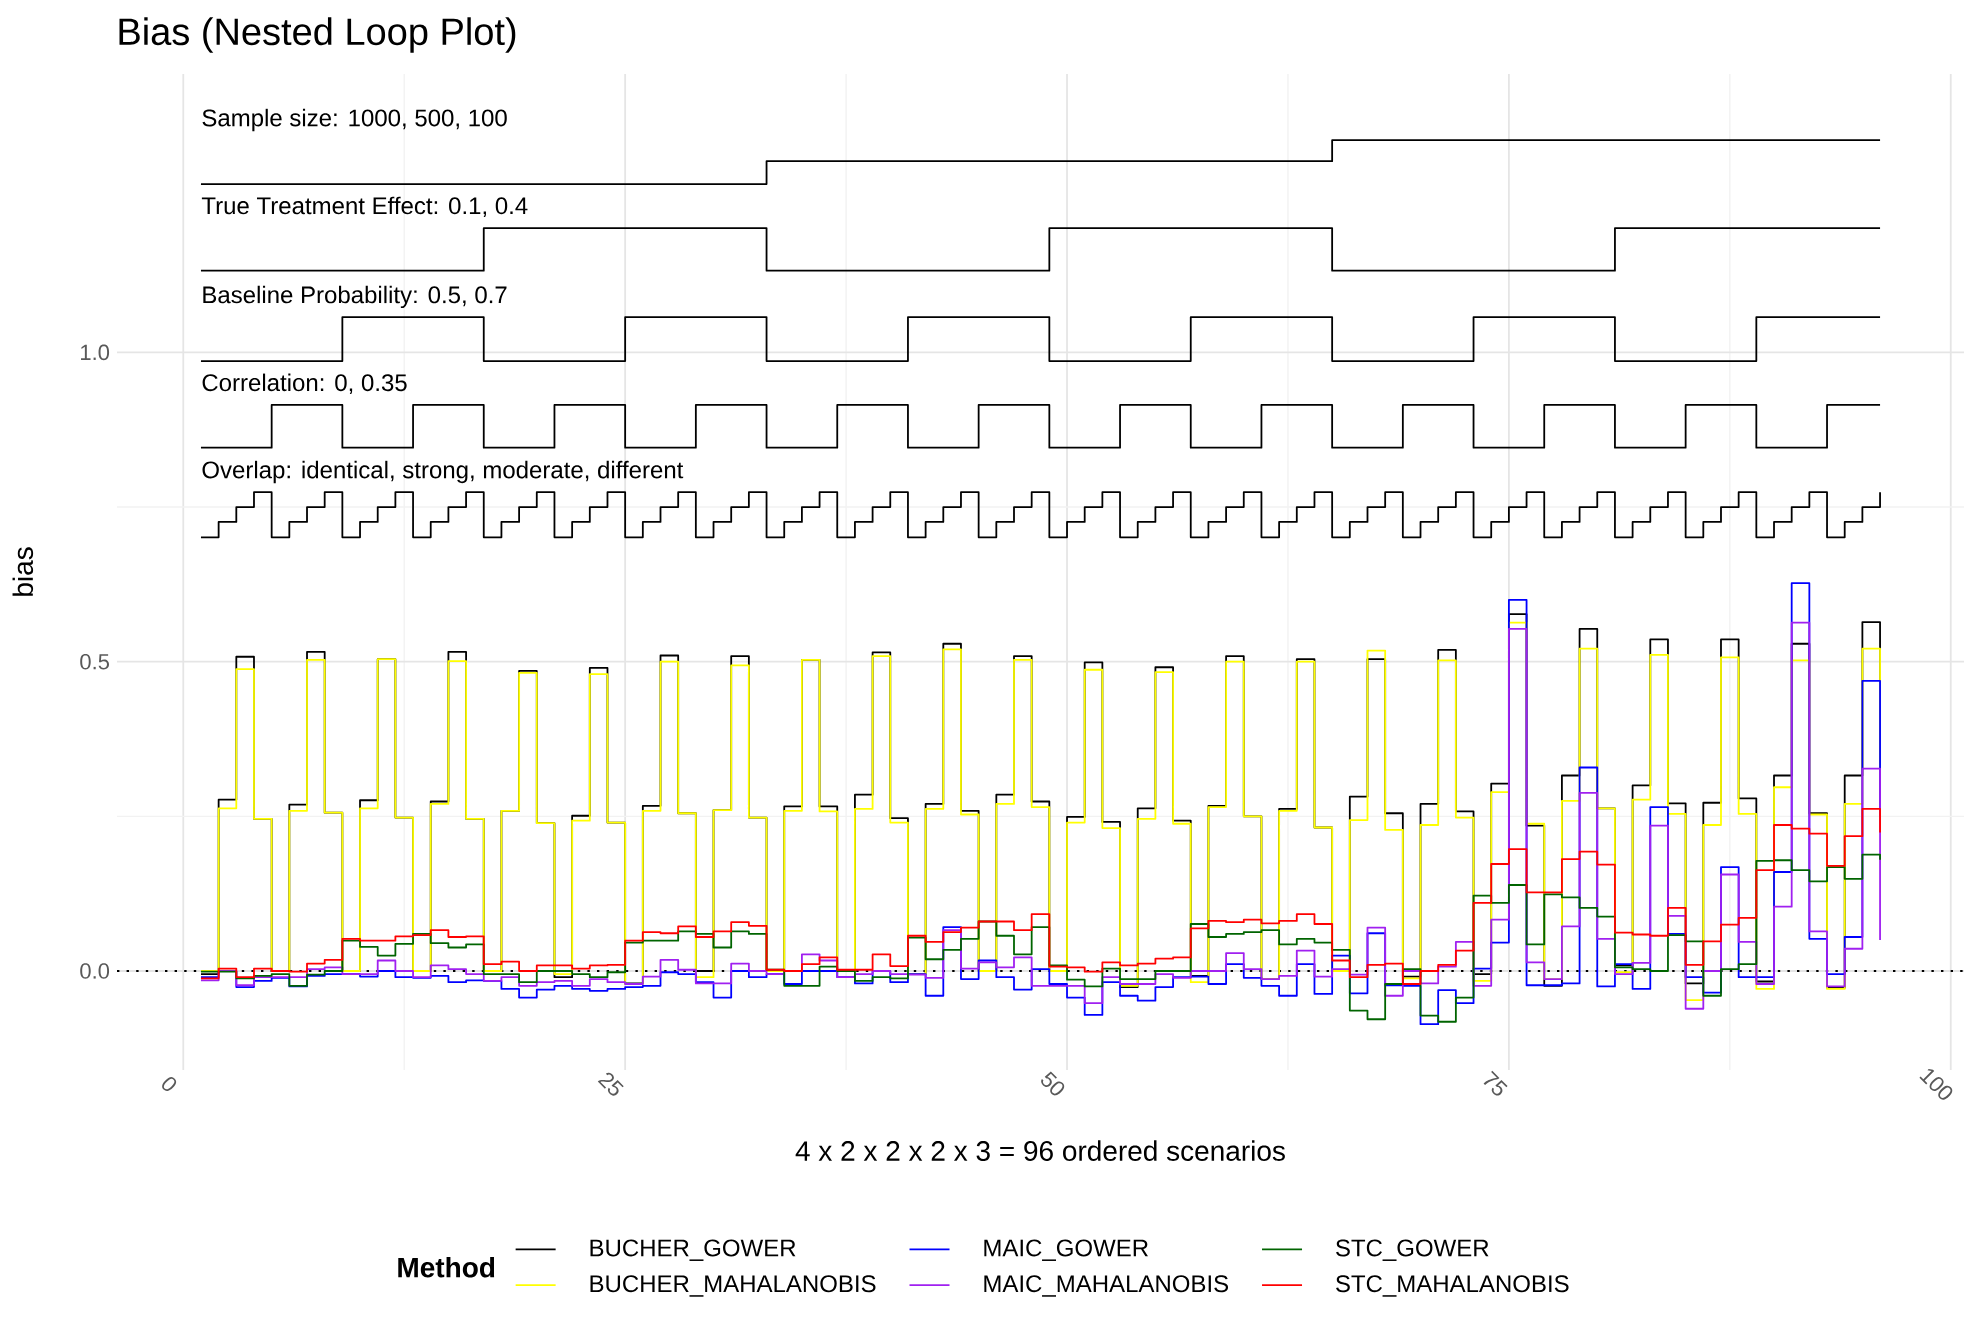 This screenshot has width=1972, height=1327. I want to click on legend-label: STC_GOWER, so click(1412, 1250).